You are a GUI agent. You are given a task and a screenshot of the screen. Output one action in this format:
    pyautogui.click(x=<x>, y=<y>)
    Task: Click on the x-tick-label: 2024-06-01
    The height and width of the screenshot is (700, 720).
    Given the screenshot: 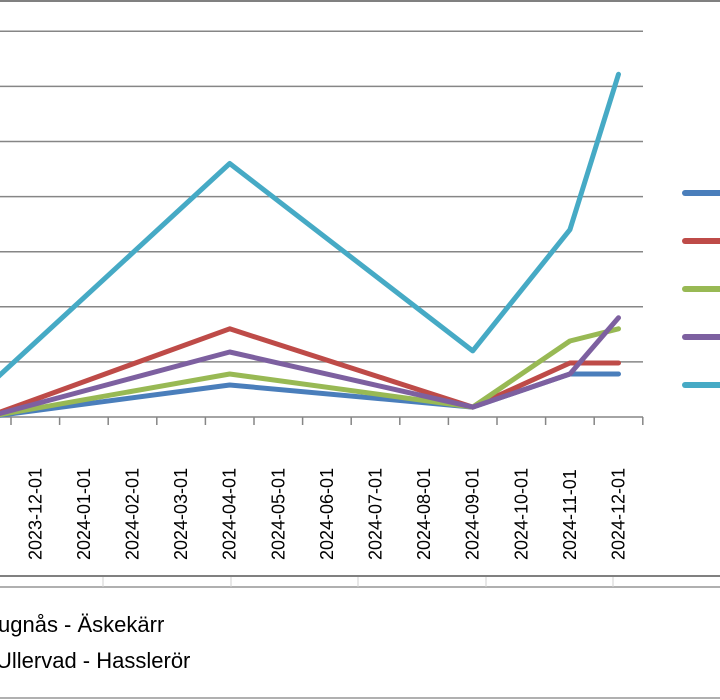 What is the action you would take?
    pyautogui.click(x=327, y=514)
    